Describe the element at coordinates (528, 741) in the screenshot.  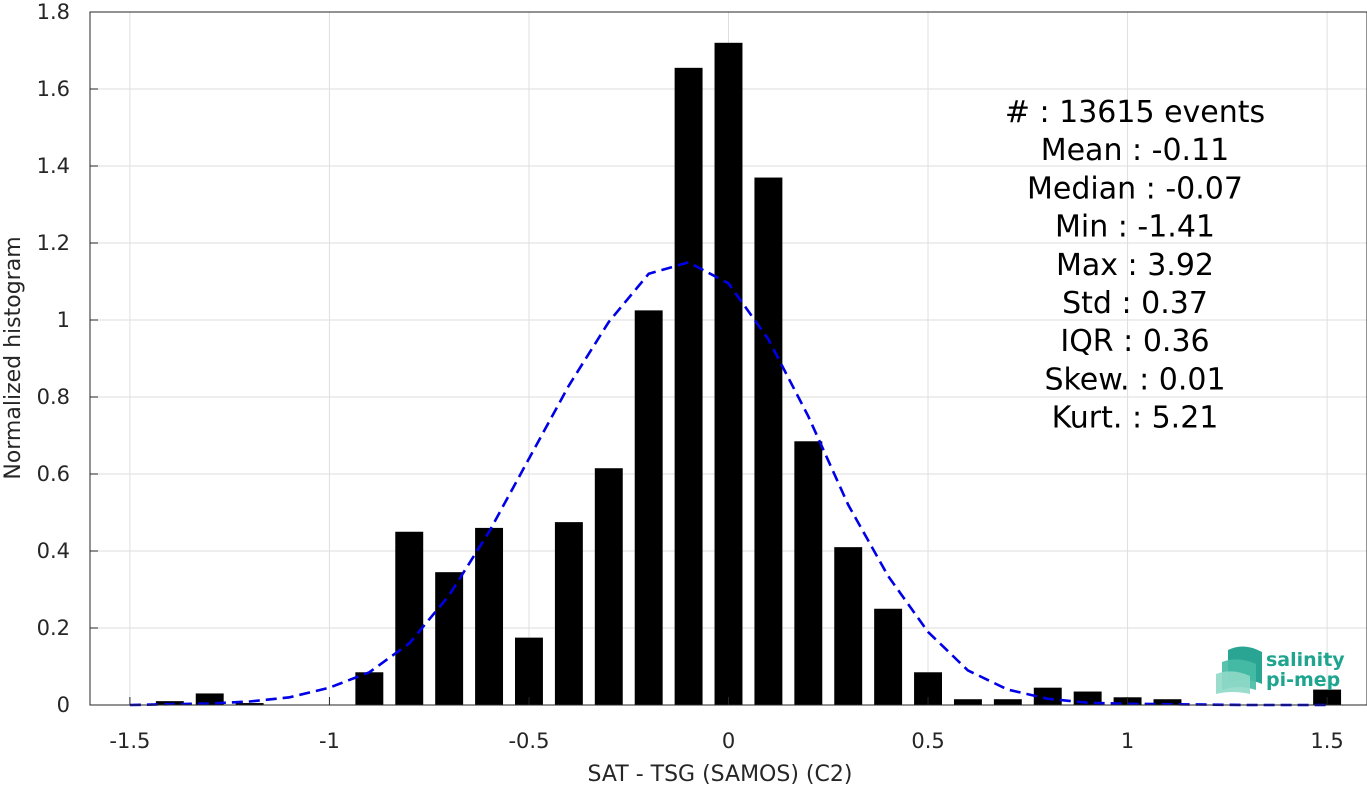
I see `x-tick-label: -0.5` at that location.